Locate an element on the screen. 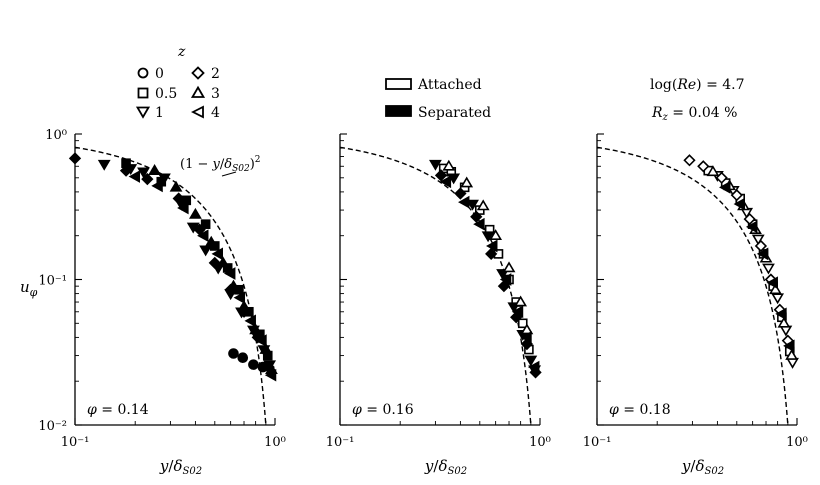  y-tick-label: 10⁻² is located at coordinates (52, 426).